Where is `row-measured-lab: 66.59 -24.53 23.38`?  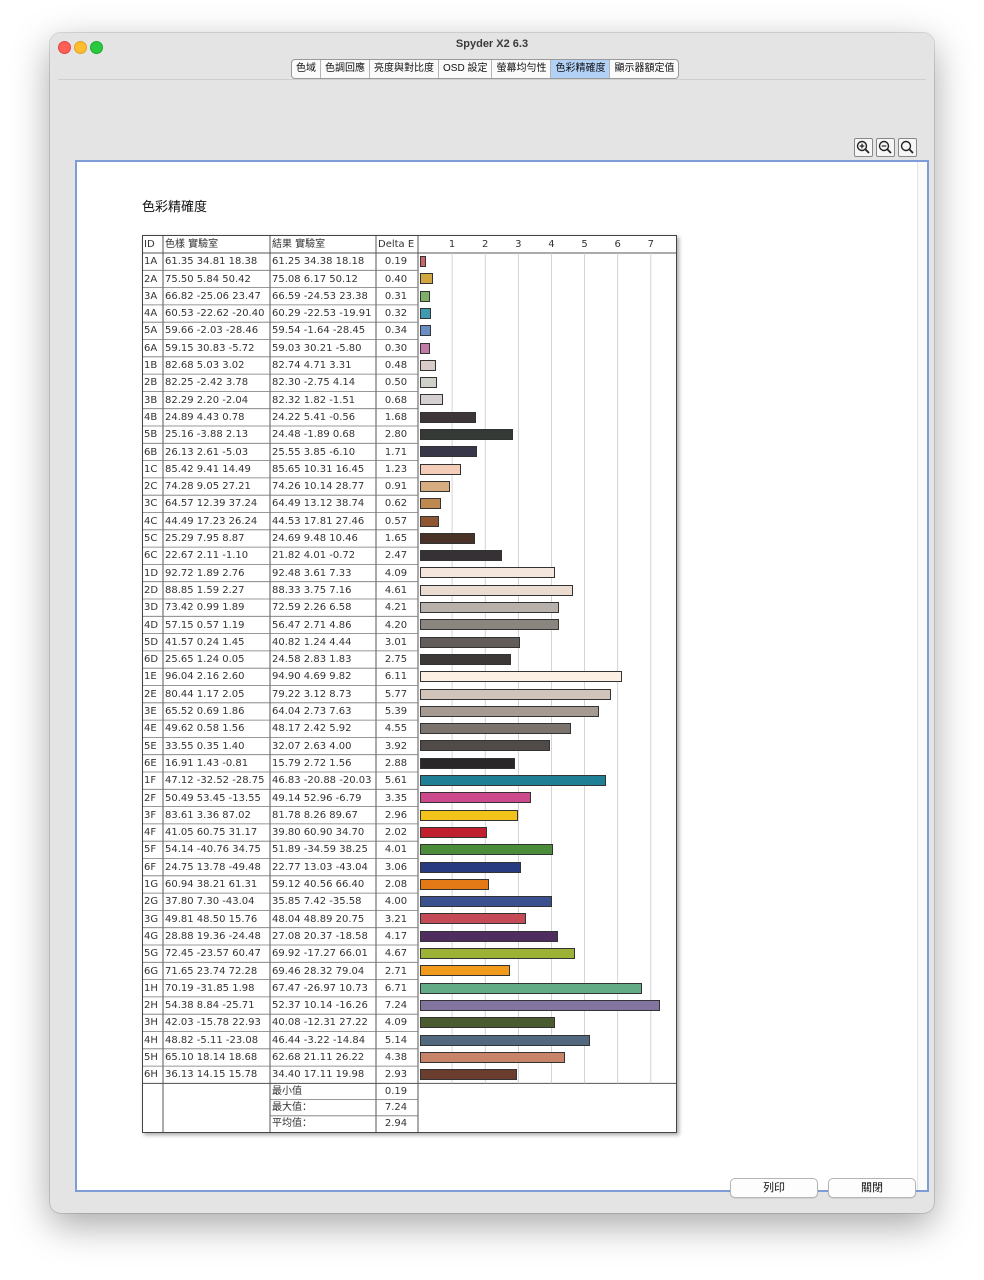 row-measured-lab: 66.59 -24.53 23.38 is located at coordinates (320, 296).